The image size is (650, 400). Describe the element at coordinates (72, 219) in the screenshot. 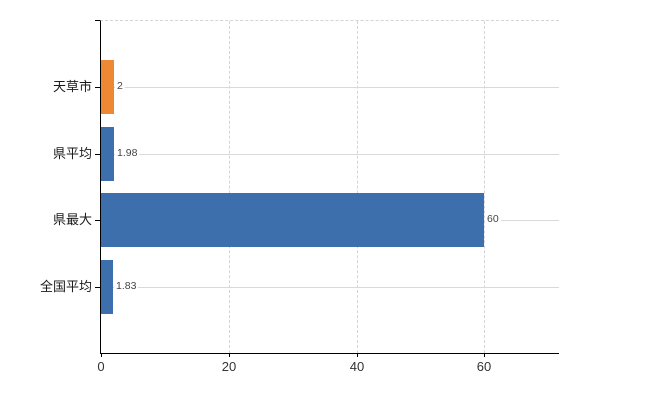

I see `category-label-2: 県最大` at that location.